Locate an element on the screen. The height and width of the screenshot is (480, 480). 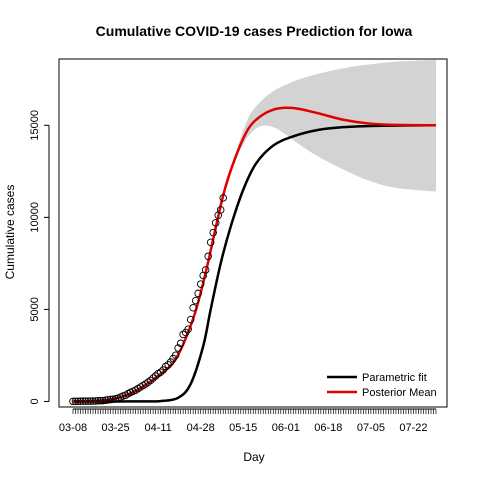
x-tick-label: 04-28 is located at coordinates (201, 428).